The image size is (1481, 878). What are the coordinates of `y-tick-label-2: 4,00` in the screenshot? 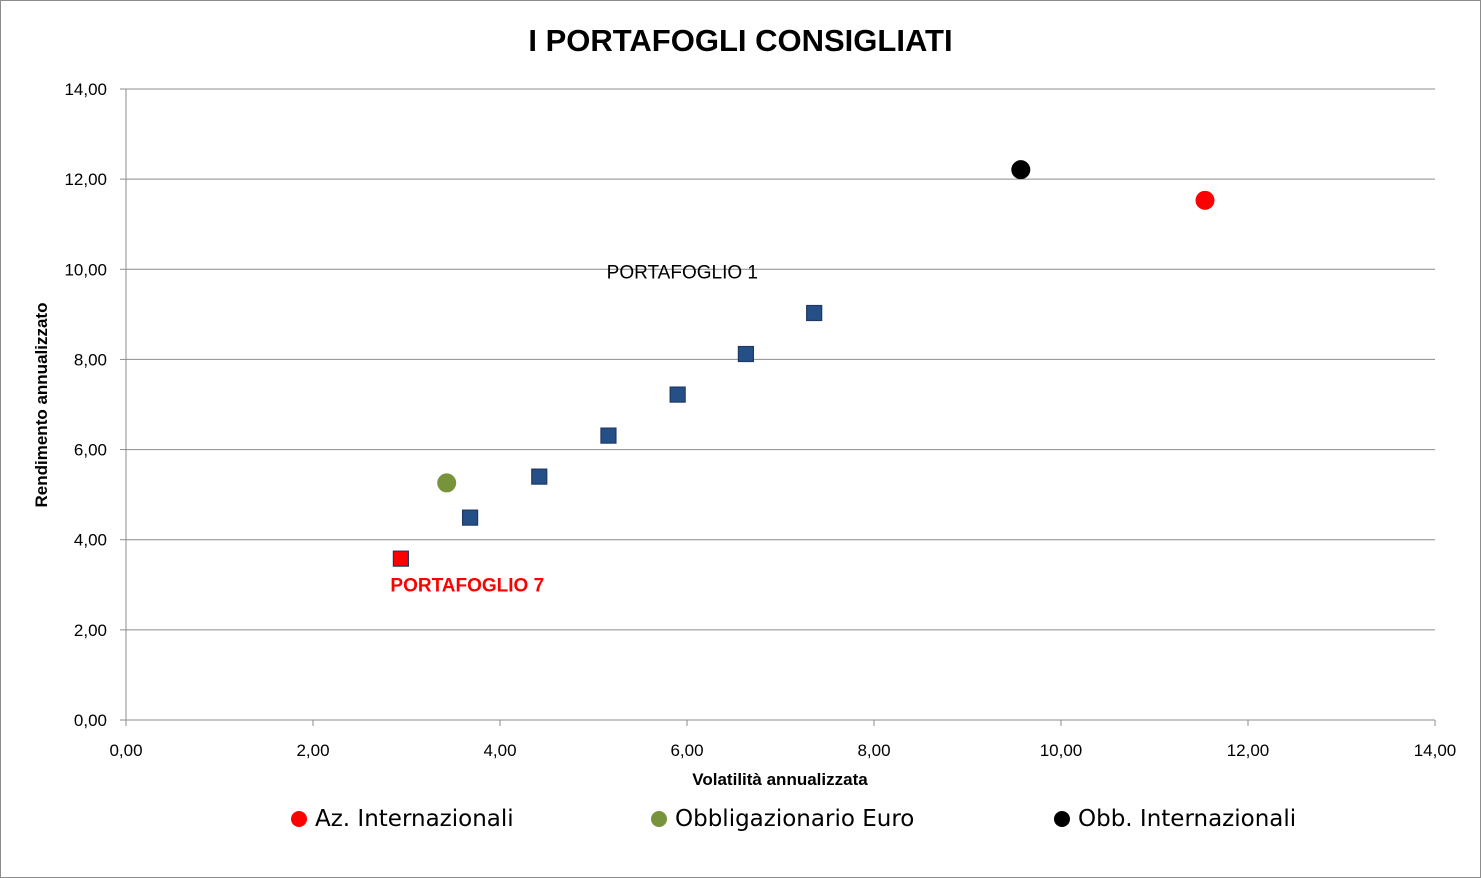 It's located at (90, 540).